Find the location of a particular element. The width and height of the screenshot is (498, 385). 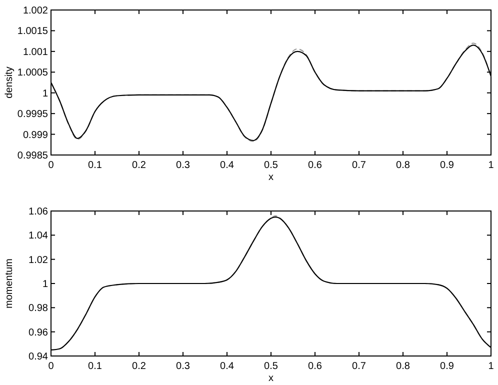

y-tick-label: 0.96 is located at coordinates (38, 332).